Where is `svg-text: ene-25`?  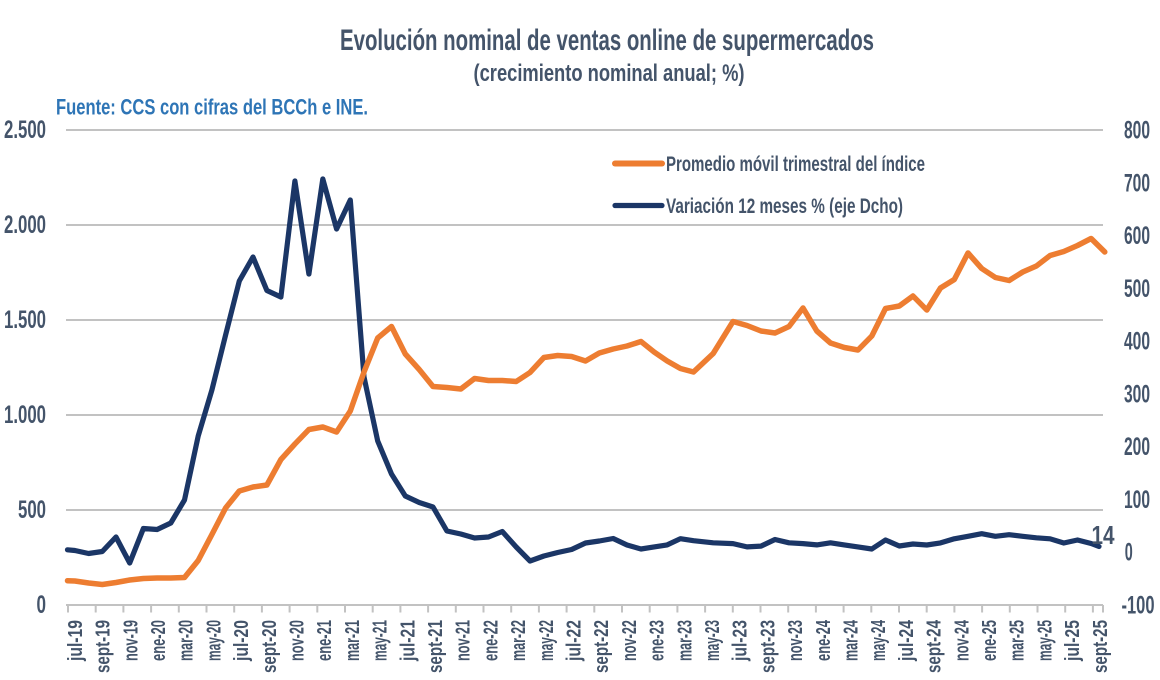
svg-text: ene-25 is located at coordinates (990, 640).